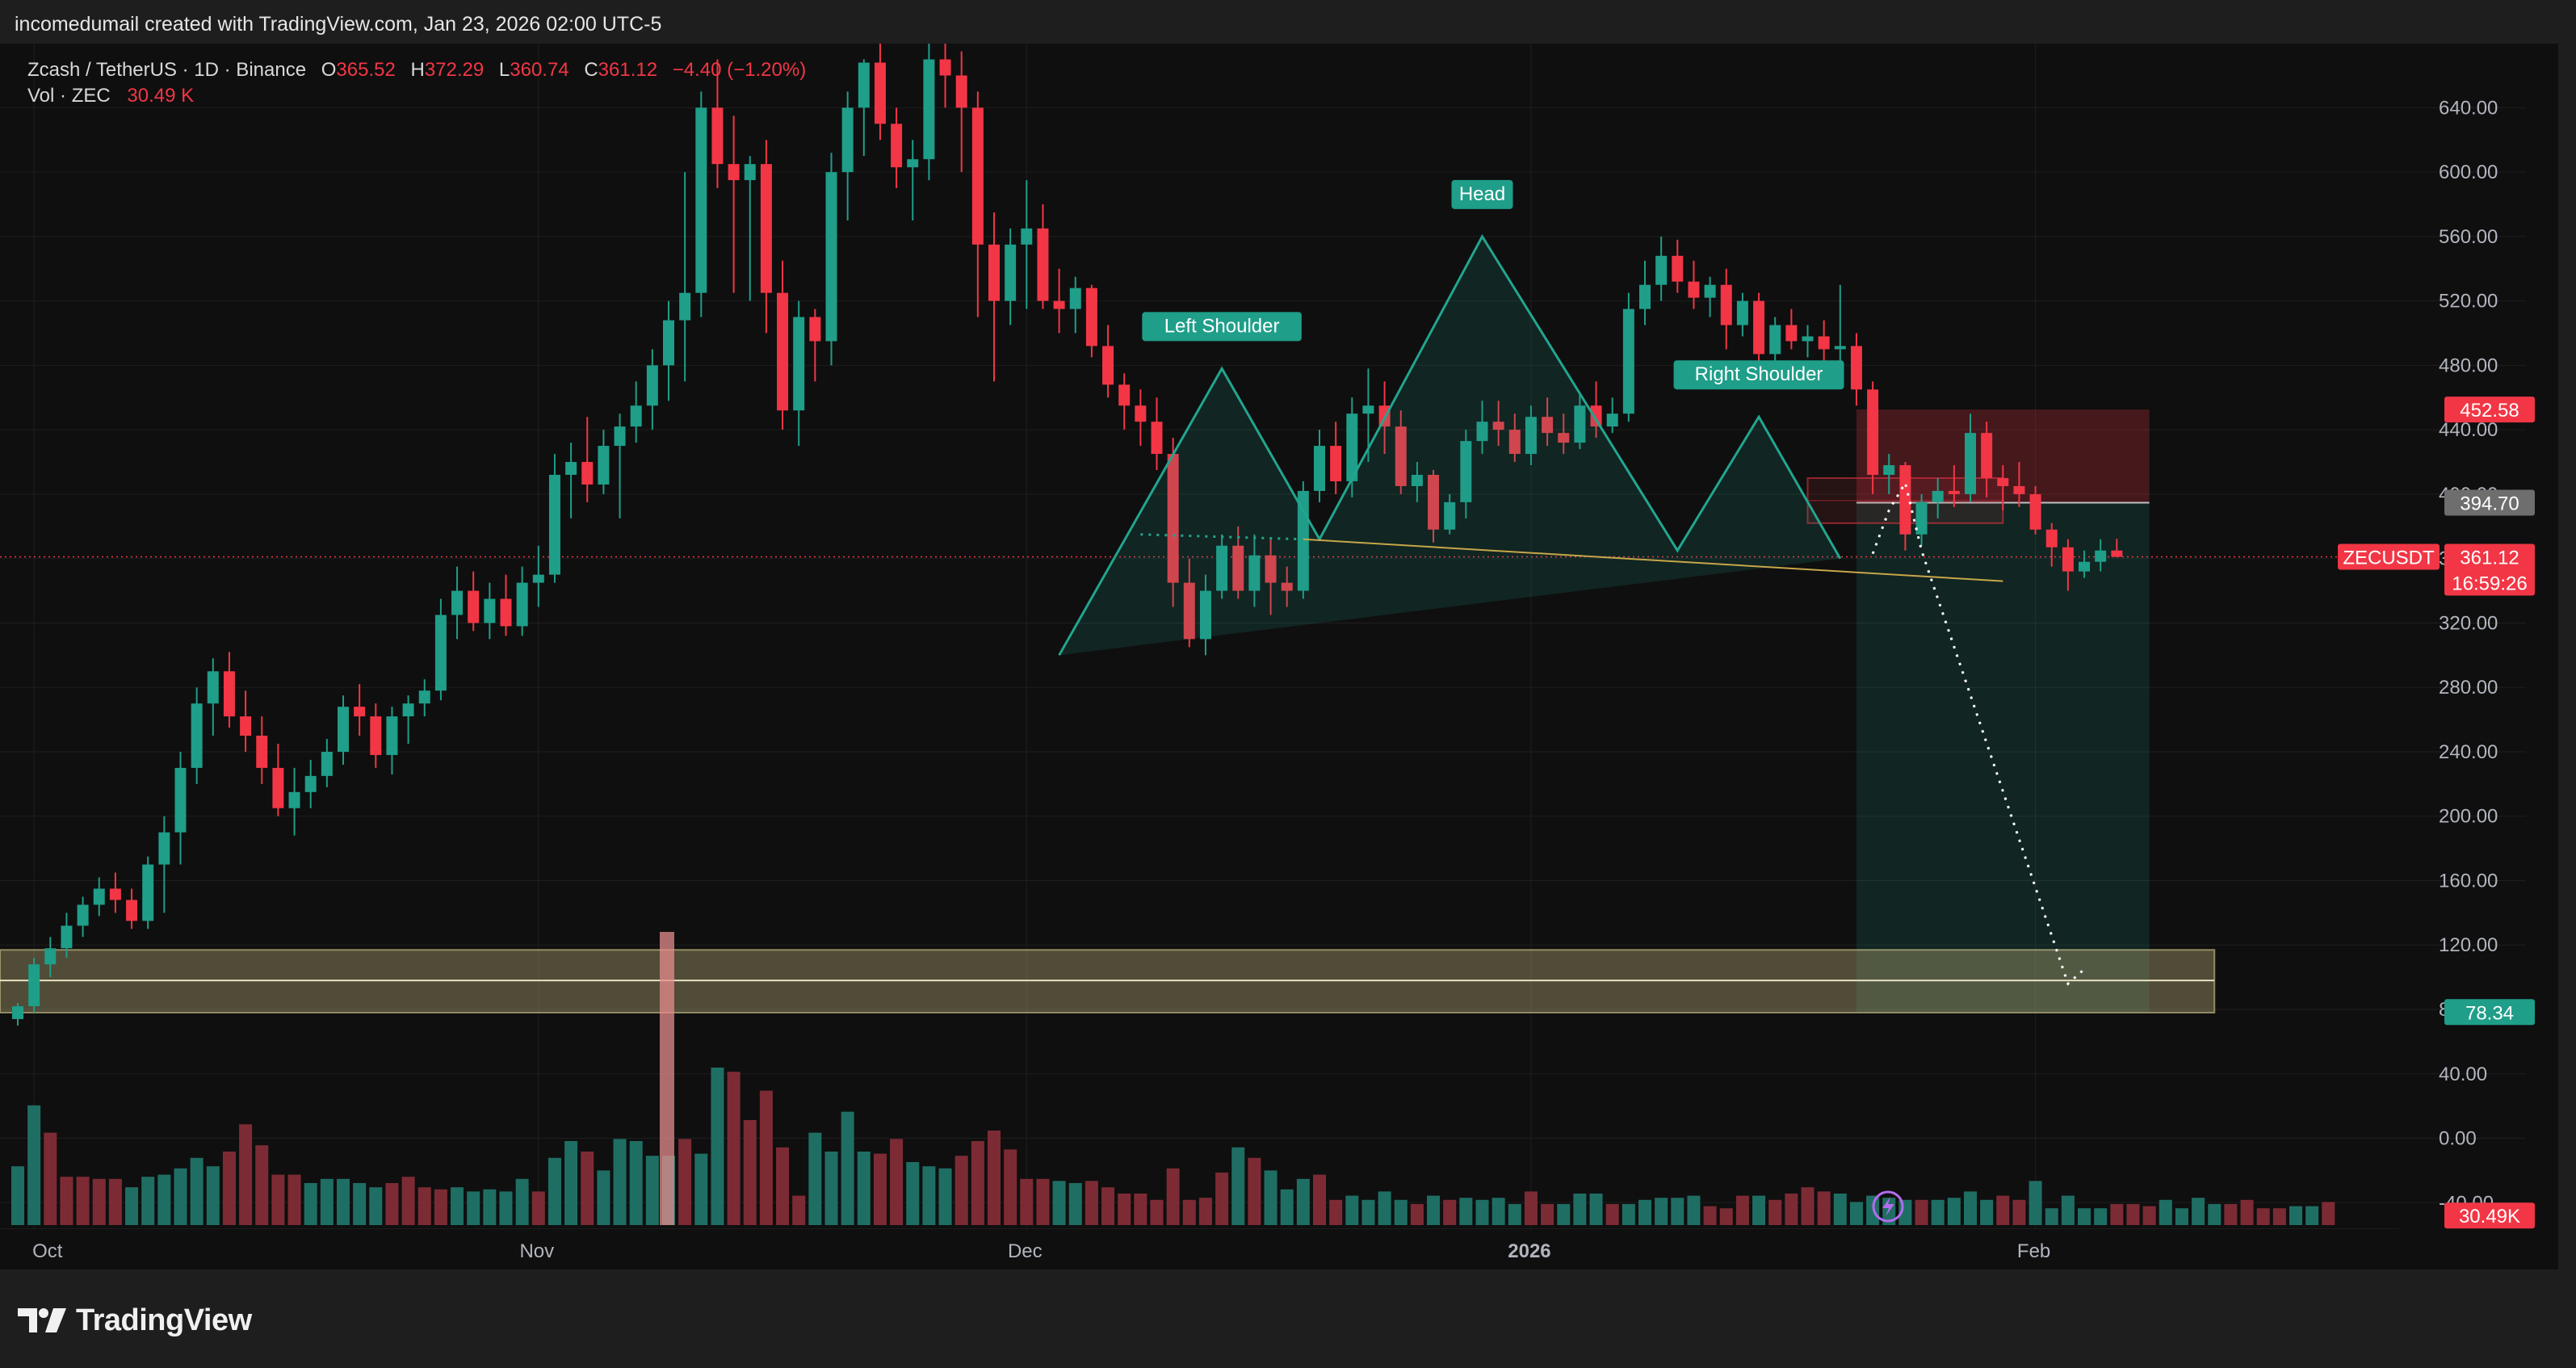  What do you see at coordinates (2468, 945) in the screenshot?
I see `y-tick-label: 120.00` at bounding box center [2468, 945].